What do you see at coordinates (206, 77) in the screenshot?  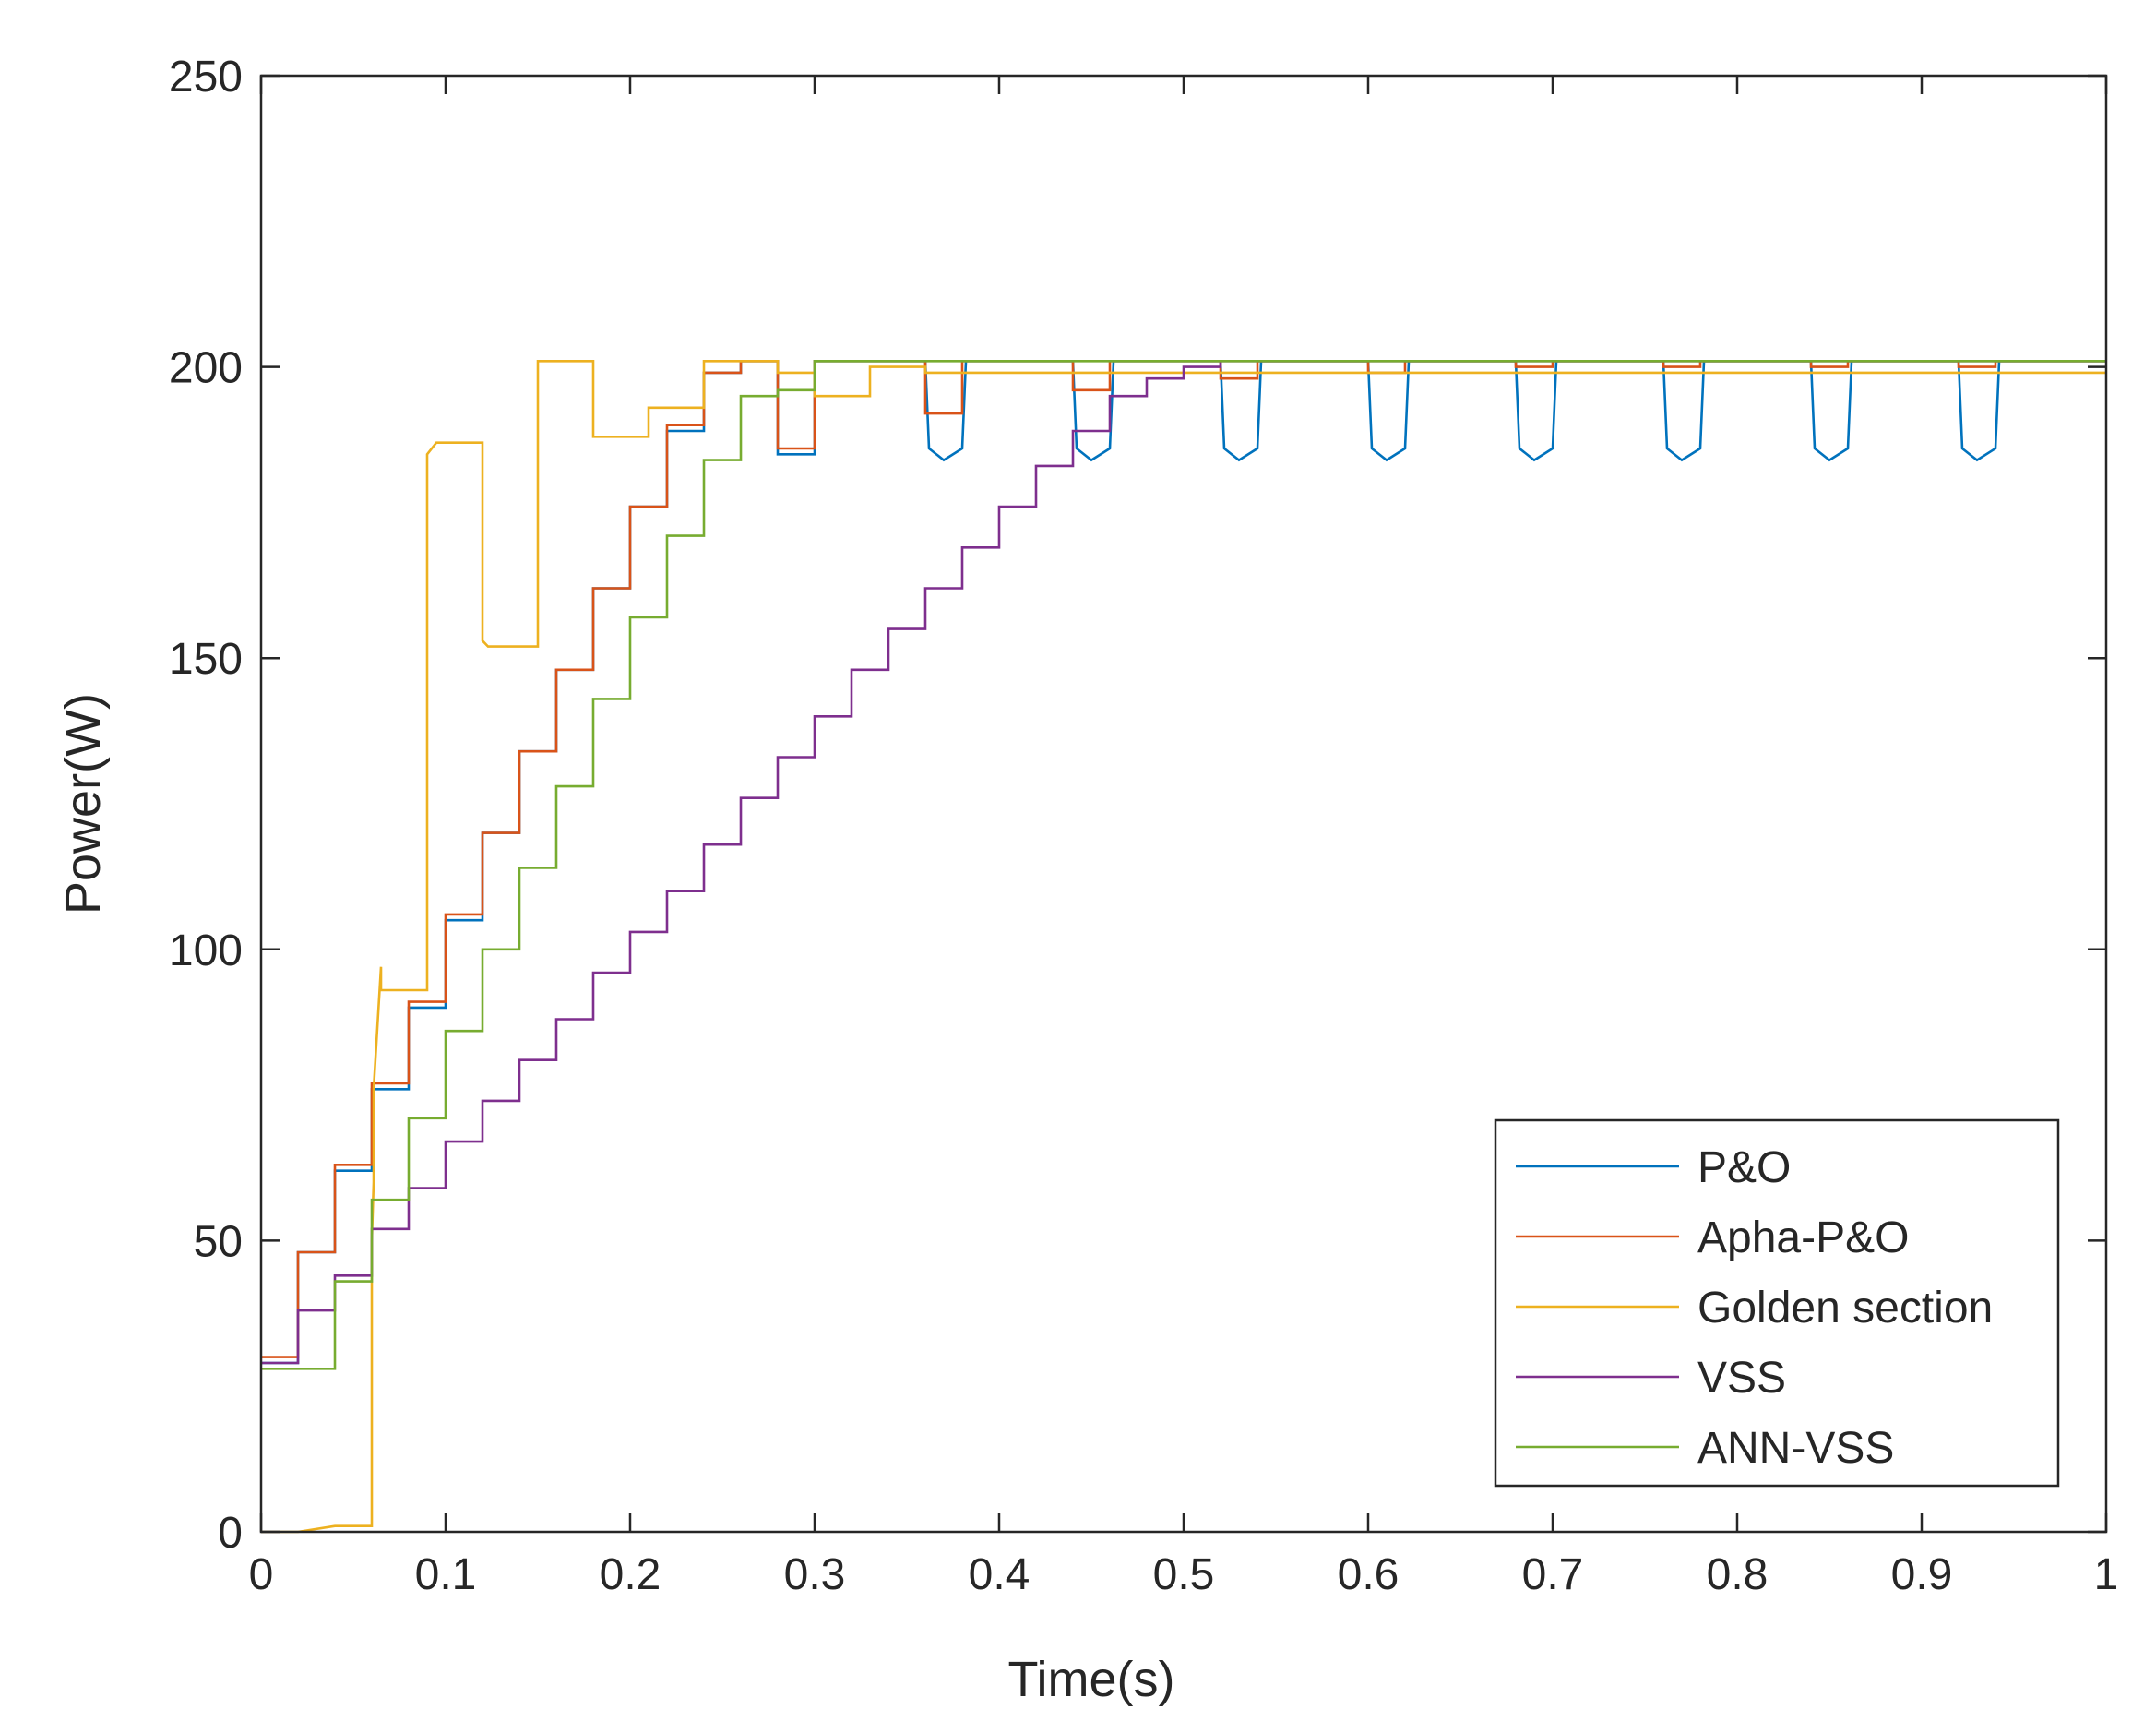 I see `y-tick-label: 250` at bounding box center [206, 77].